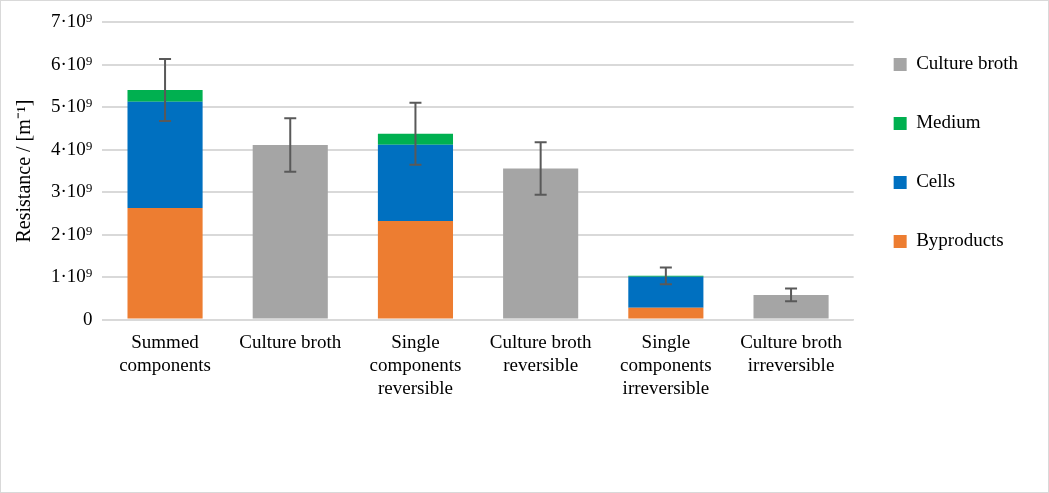  What do you see at coordinates (948, 122) in the screenshot?
I see `legend-label: Medium` at bounding box center [948, 122].